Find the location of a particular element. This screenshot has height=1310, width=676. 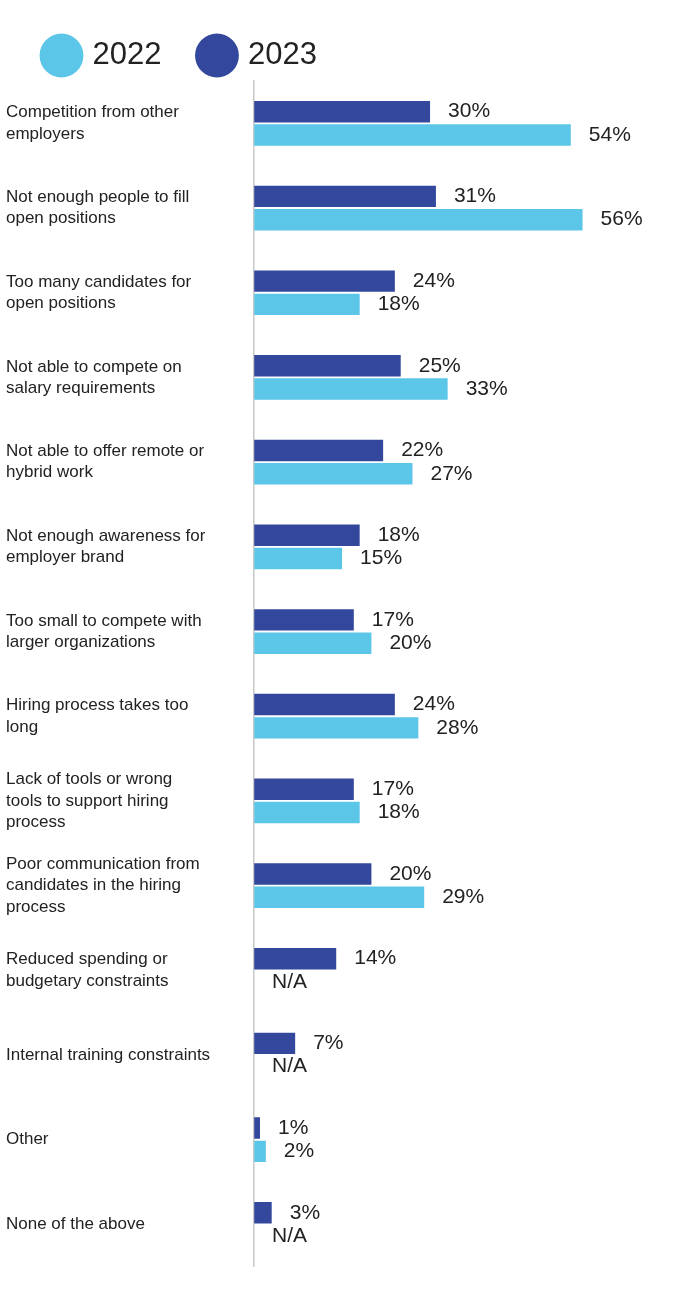

data-label: 2% is located at coordinates (299, 1150).